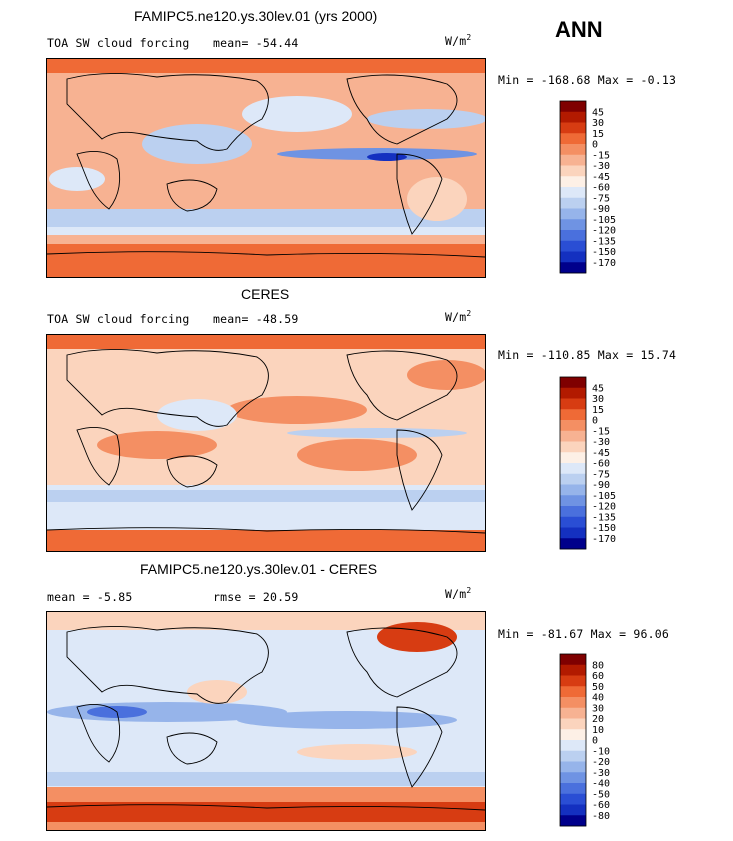  Describe the element at coordinates (256, 319) in the screenshot. I see `panel2-mean: mean= -48.59` at that location.